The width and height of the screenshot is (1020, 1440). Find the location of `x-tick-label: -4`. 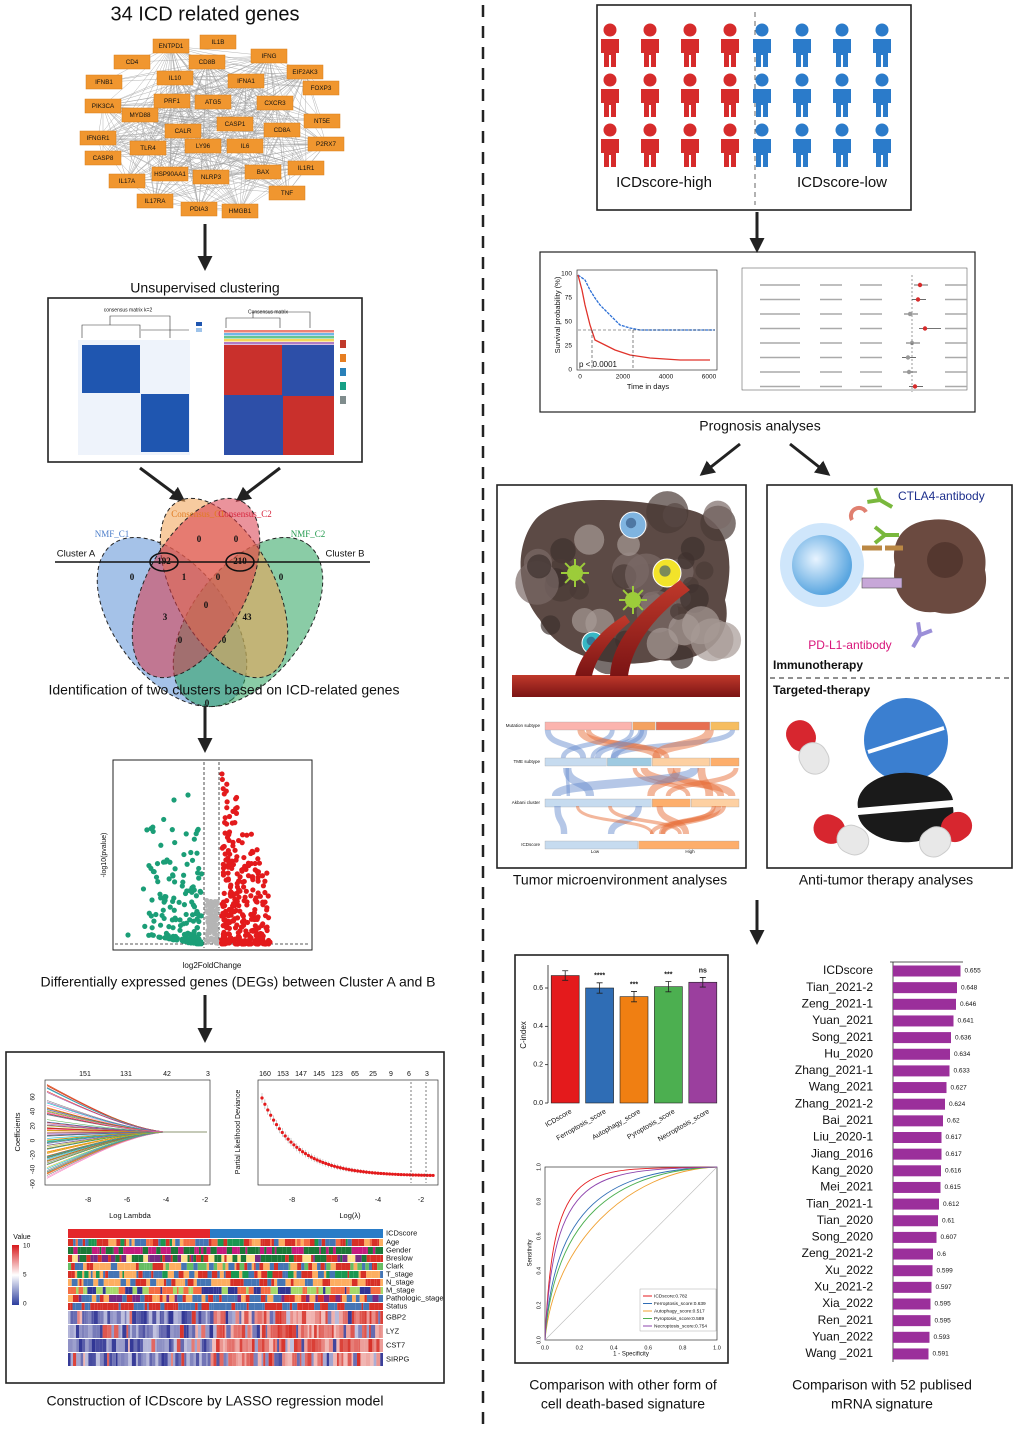

x-tick-label: -4 is located at coordinates (378, 1200).